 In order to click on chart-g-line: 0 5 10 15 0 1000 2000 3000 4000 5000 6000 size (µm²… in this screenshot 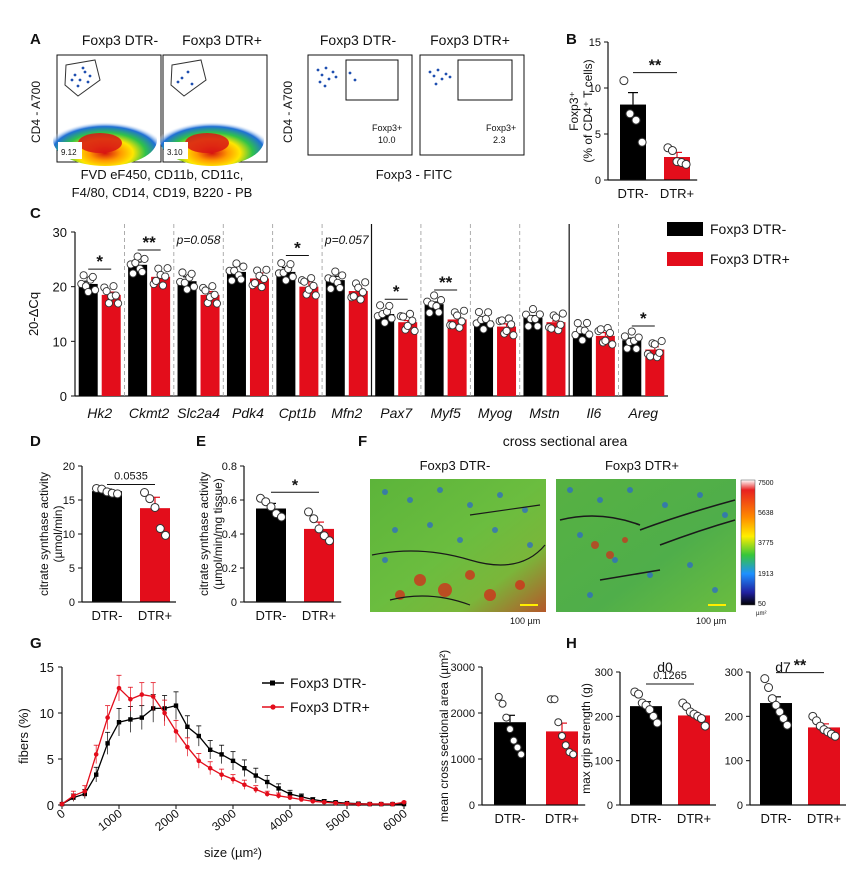, I will do `click(213, 760)`.